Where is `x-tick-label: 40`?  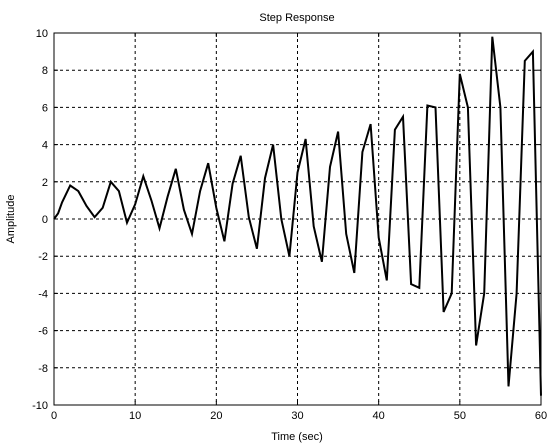 x-tick-label: 40 is located at coordinates (379, 416).